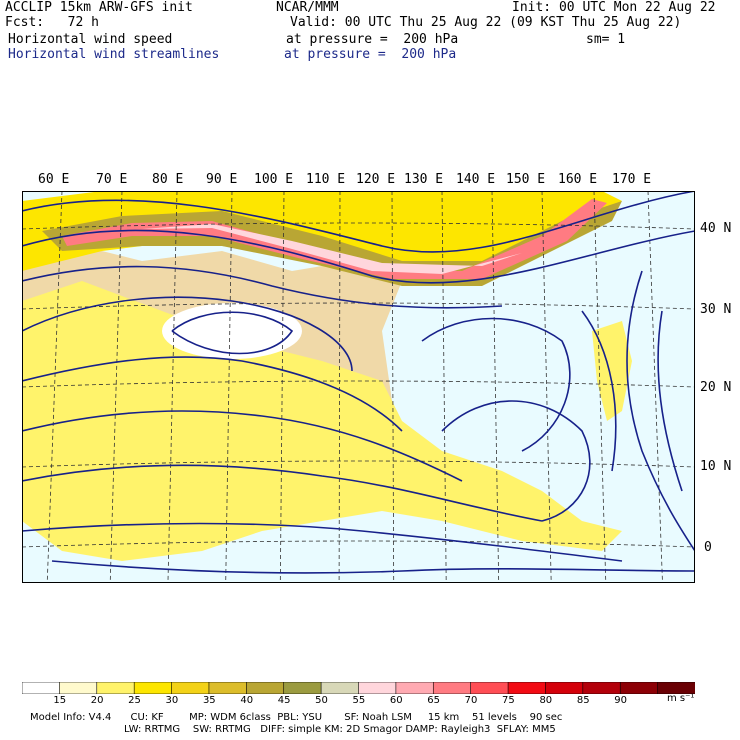 The height and width of the screenshot is (740, 740). I want to click on colorbar-label: 50, so click(321, 700).